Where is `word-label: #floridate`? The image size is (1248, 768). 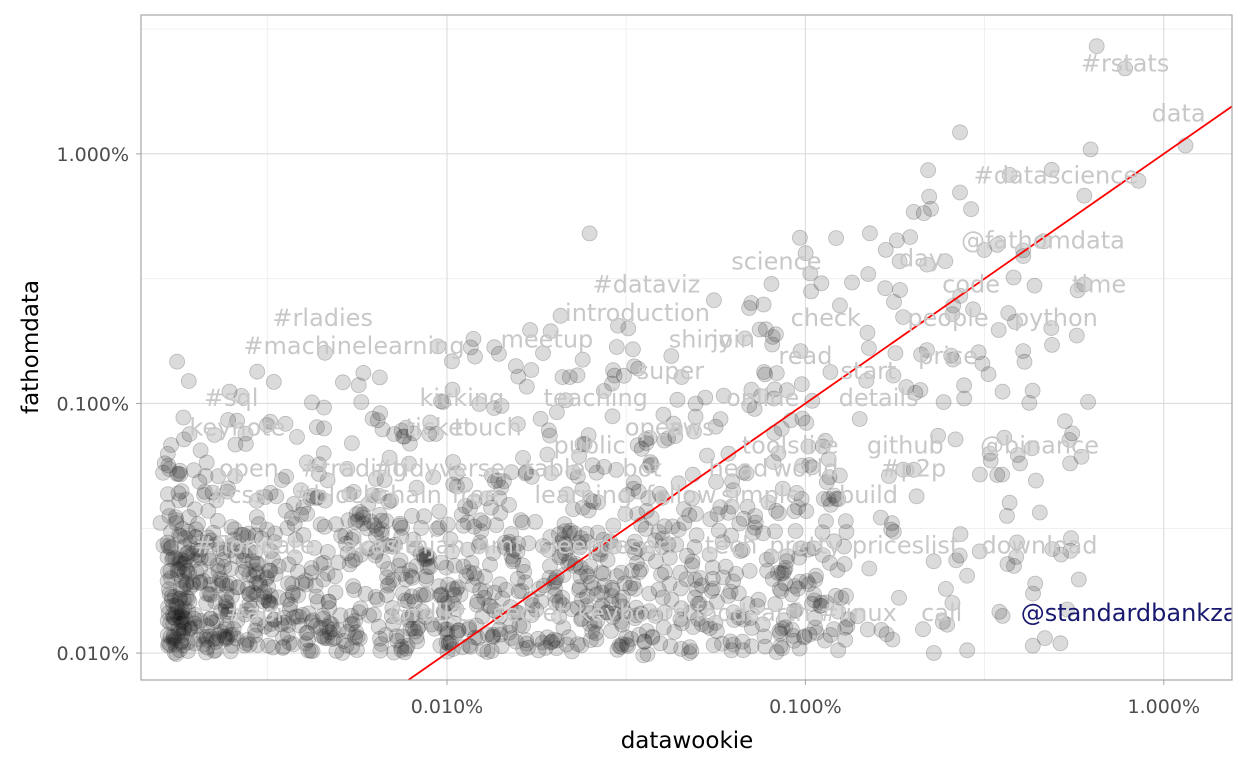 word-label: #floridate is located at coordinates (254, 545).